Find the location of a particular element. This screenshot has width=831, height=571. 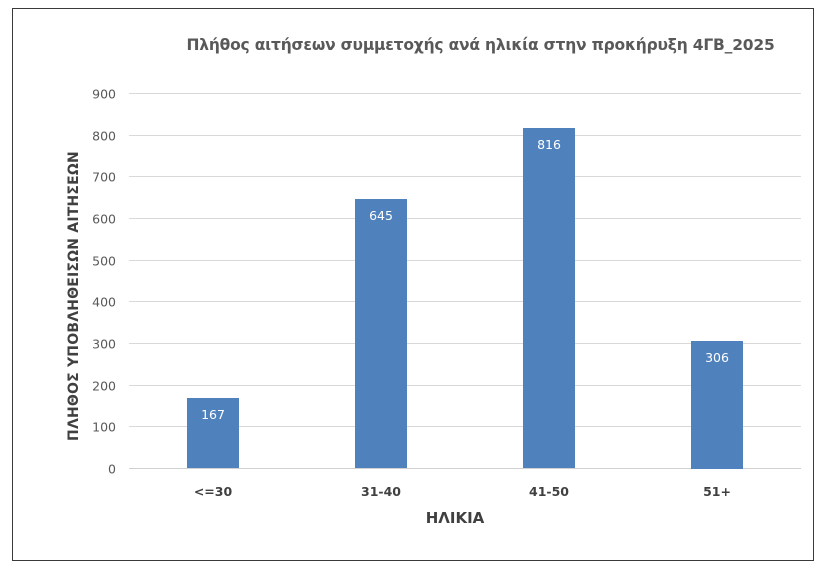

bar-value-label: 306 is located at coordinates (717, 357).